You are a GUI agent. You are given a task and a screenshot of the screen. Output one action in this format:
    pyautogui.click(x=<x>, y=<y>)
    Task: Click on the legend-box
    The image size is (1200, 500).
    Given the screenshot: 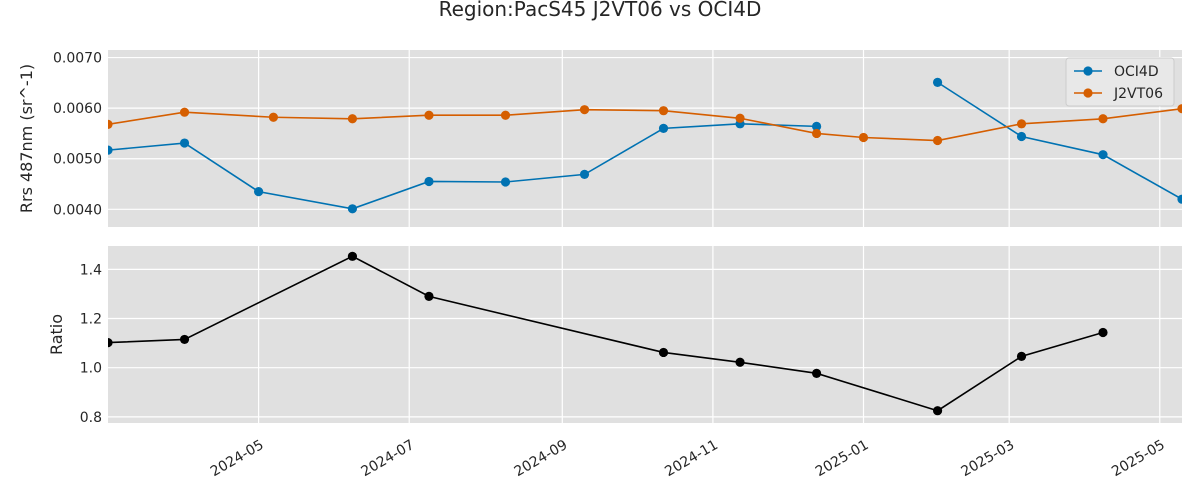 What is the action you would take?
    pyautogui.click(x=1120, y=82)
    